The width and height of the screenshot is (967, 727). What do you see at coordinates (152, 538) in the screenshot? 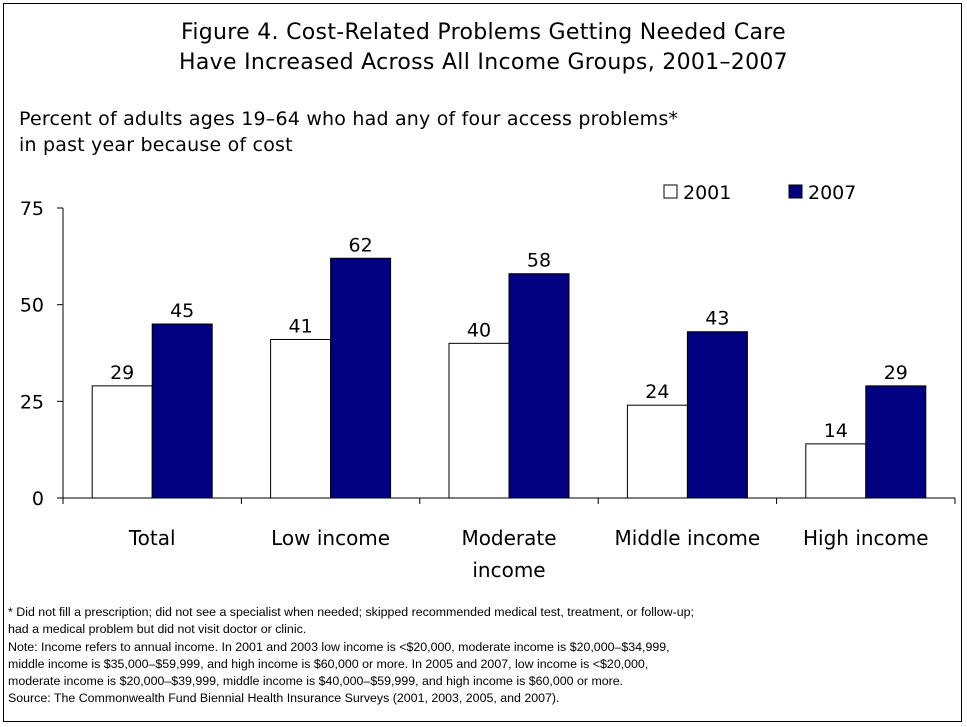
I see `x-category-label: Total` at bounding box center [152, 538].